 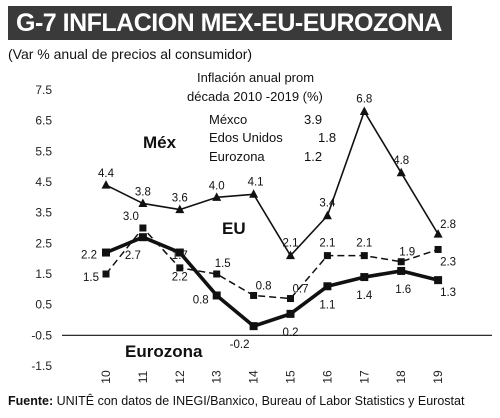 I want to click on data-label-eu: 0.7, so click(x=301, y=290).